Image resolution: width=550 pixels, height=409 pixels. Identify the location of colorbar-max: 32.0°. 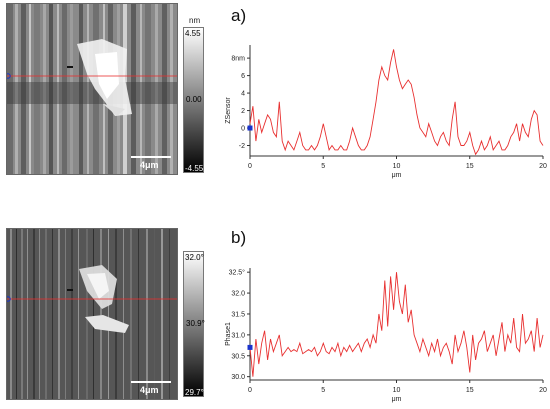
(194, 257).